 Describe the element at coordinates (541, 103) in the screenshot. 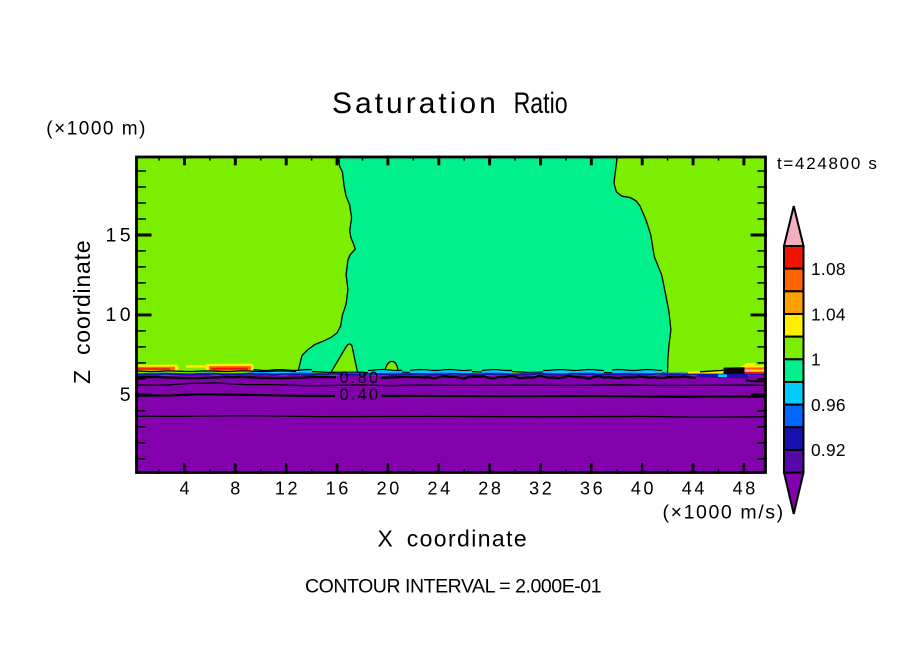

I see `svg-text: Ratio` at that location.